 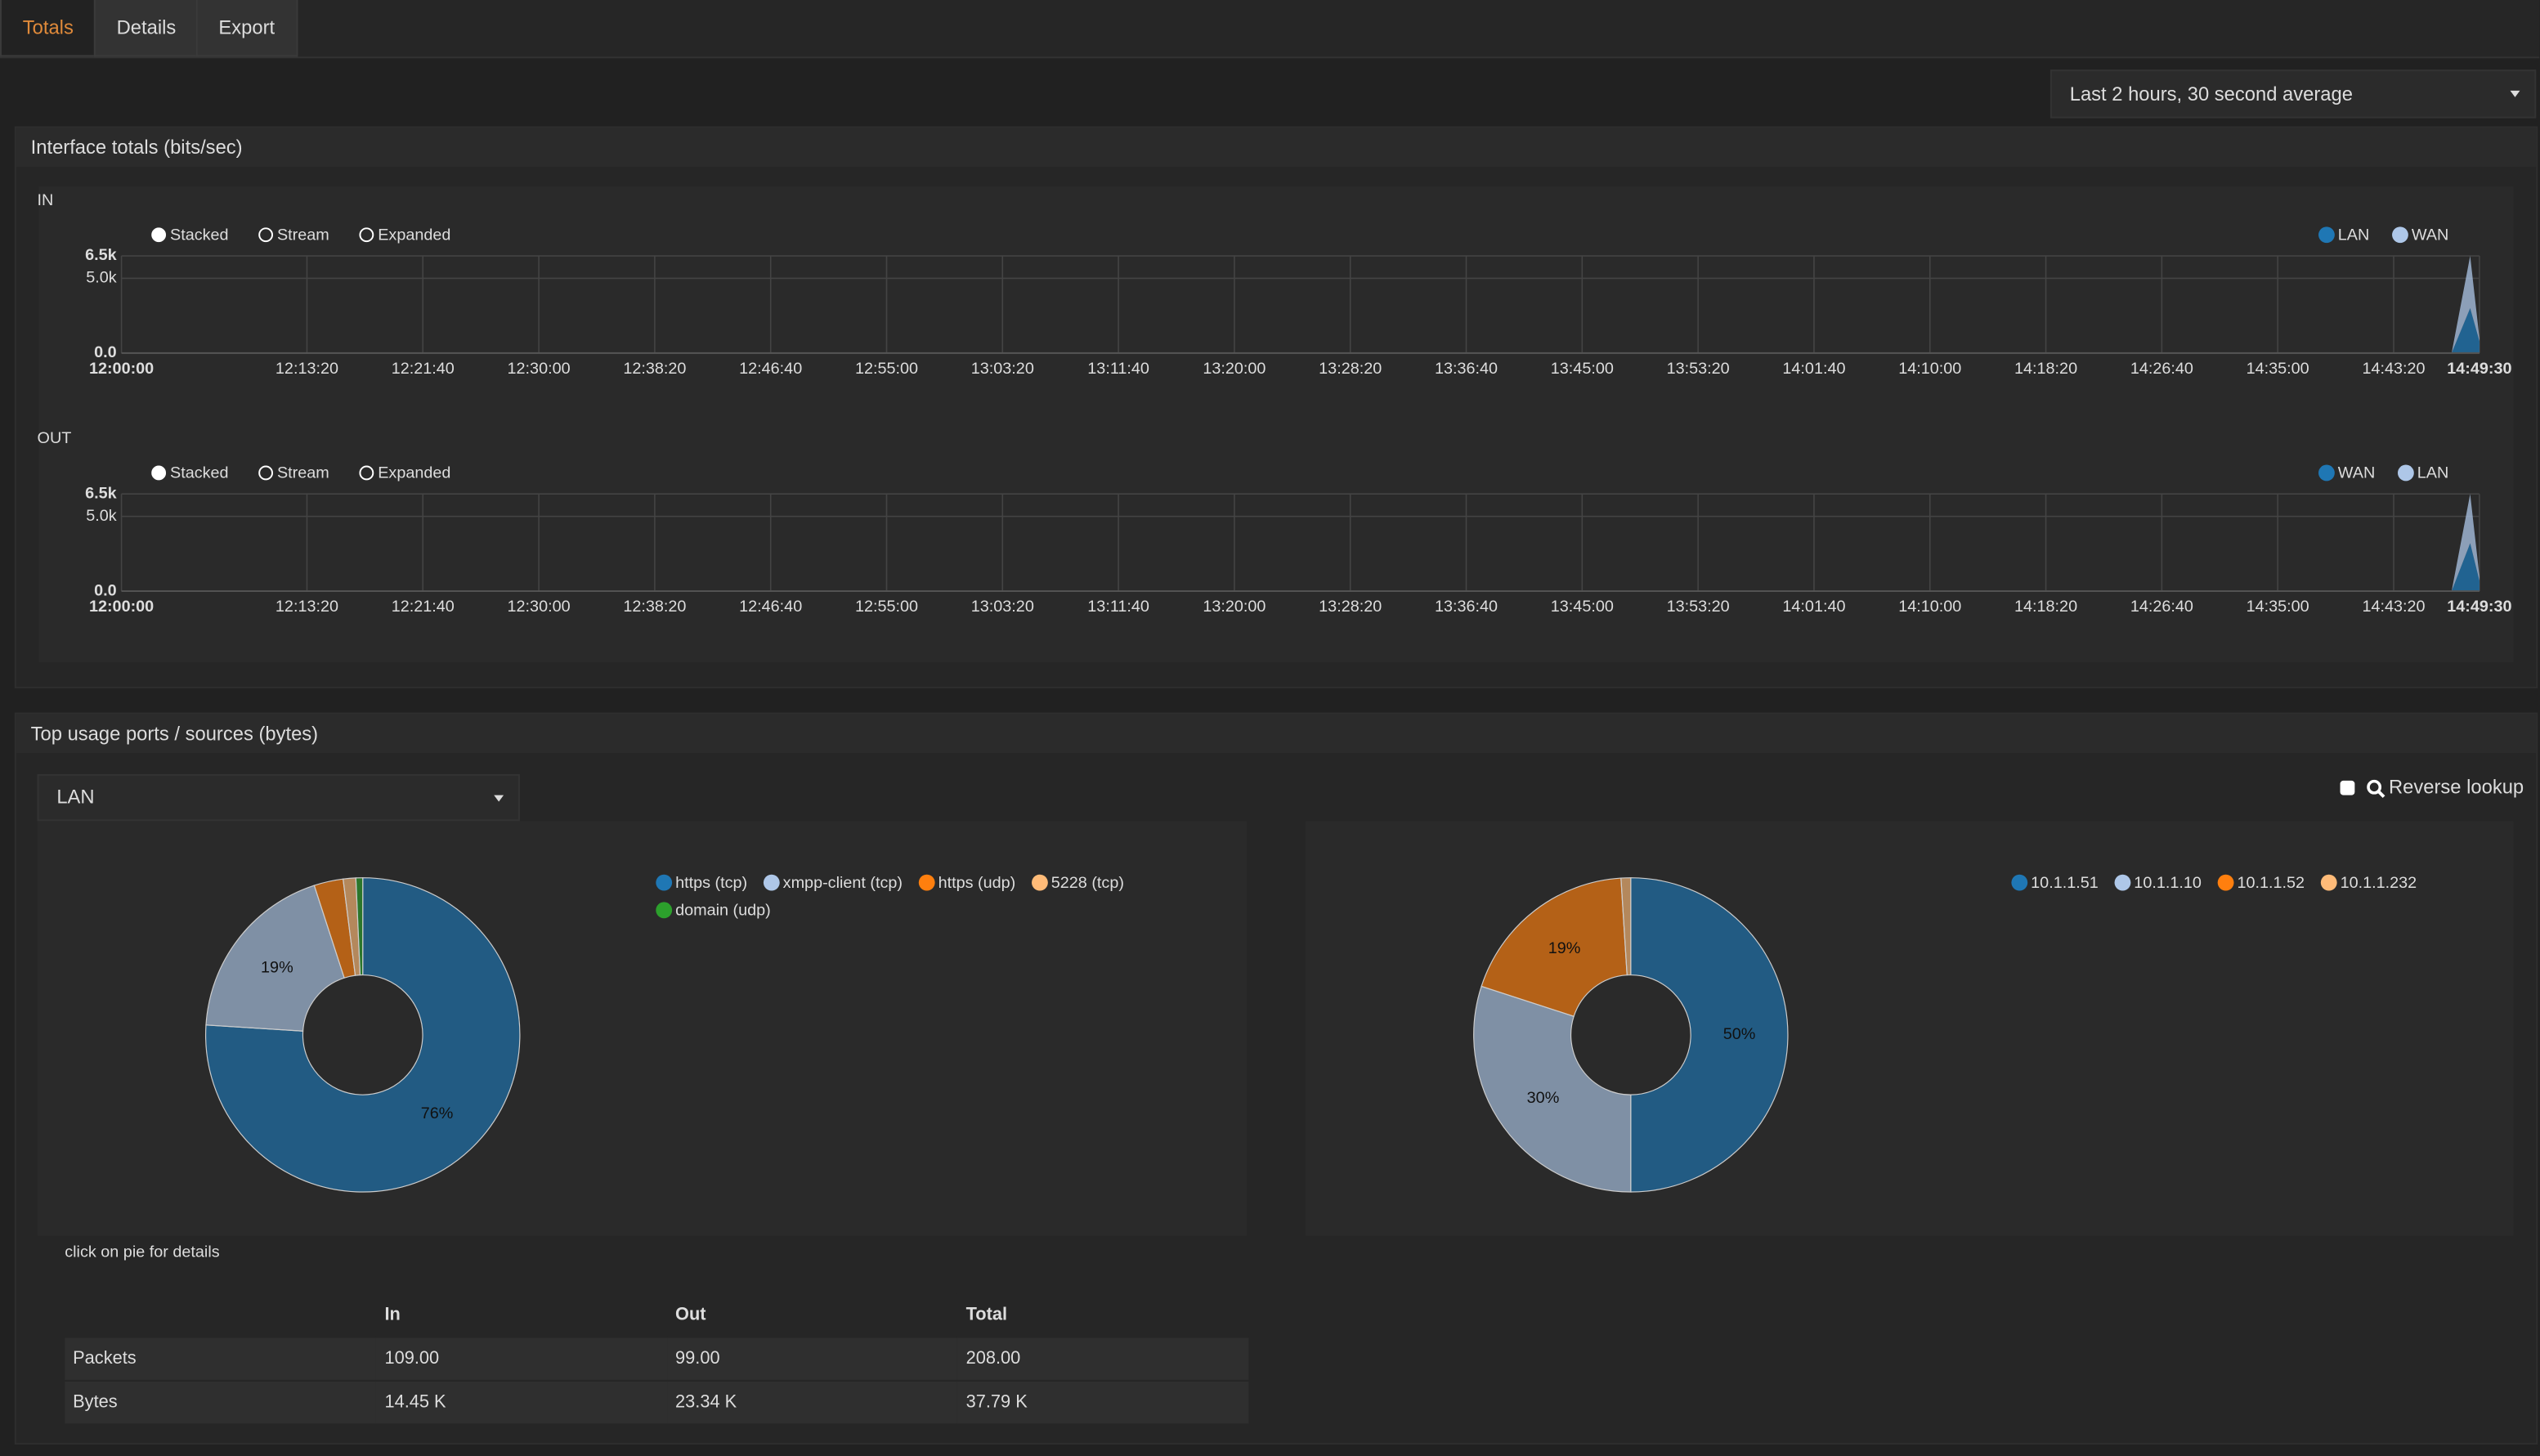 What do you see at coordinates (2515, 93) in the screenshot?
I see `caret` at bounding box center [2515, 93].